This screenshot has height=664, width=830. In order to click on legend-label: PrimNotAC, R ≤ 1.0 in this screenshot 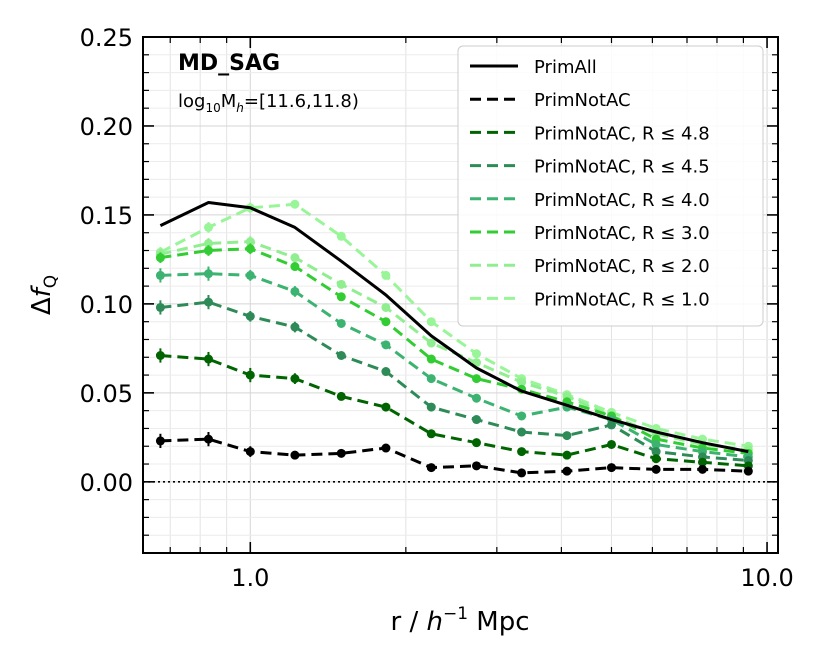, I will do `click(622, 299)`.